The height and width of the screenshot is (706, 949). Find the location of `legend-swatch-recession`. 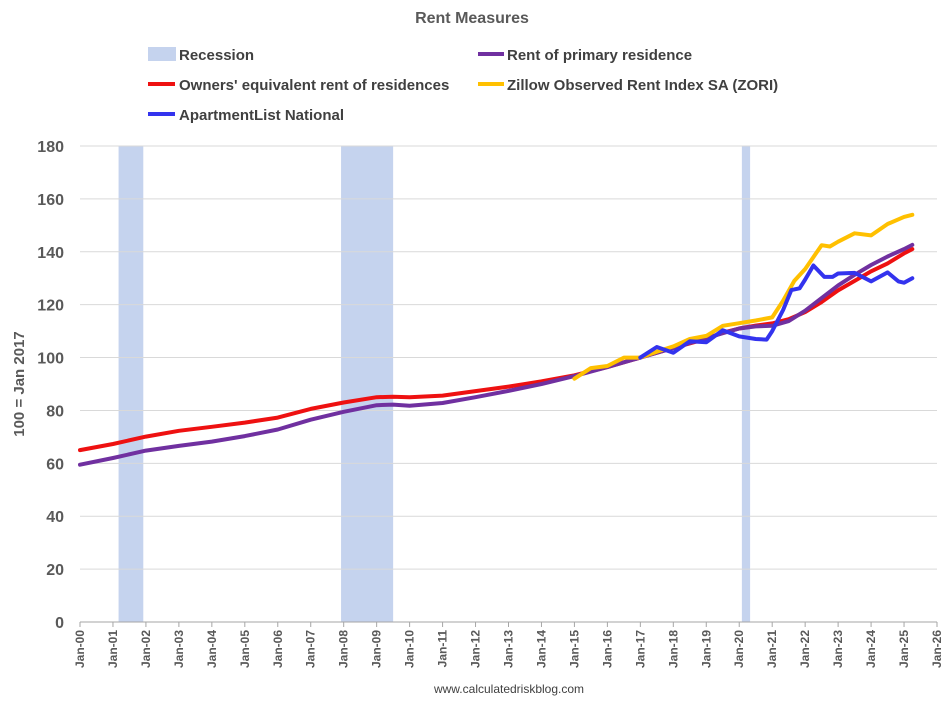

legend-swatch-recession is located at coordinates (162, 54).